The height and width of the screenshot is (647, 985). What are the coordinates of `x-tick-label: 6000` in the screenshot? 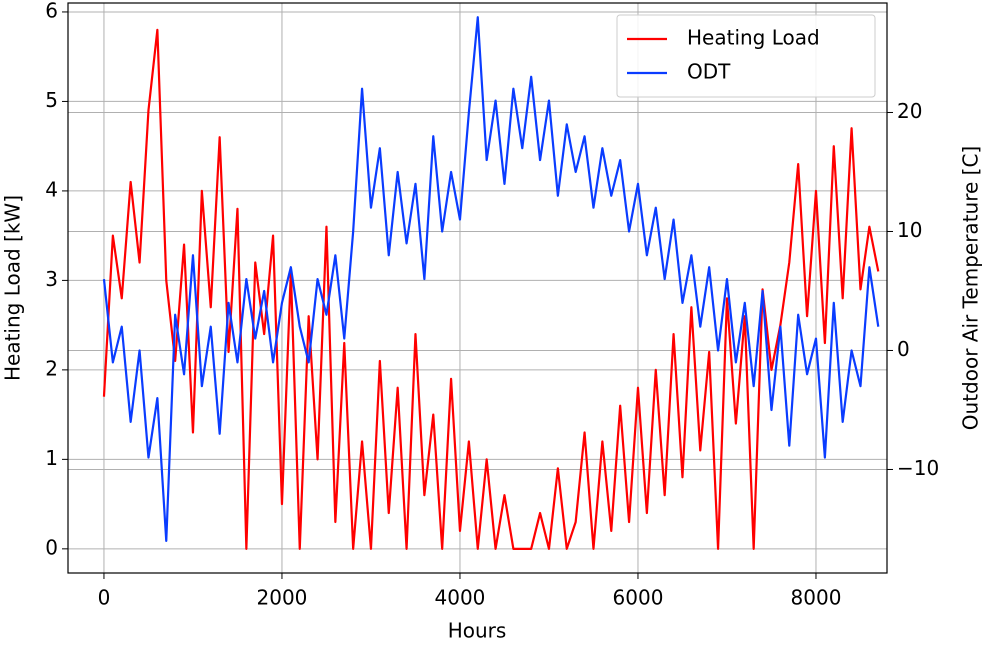 It's located at (638, 598).